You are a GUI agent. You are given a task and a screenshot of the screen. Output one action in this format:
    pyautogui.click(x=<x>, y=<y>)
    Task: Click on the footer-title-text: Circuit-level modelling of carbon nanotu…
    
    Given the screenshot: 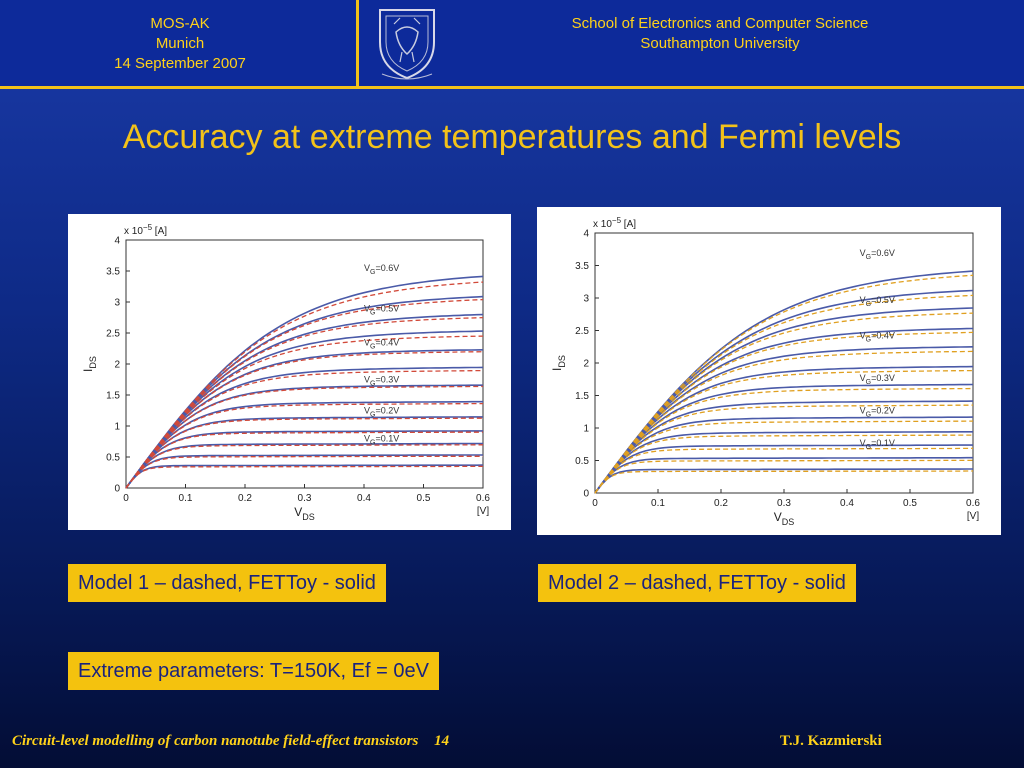 What is the action you would take?
    pyautogui.click(x=215, y=741)
    